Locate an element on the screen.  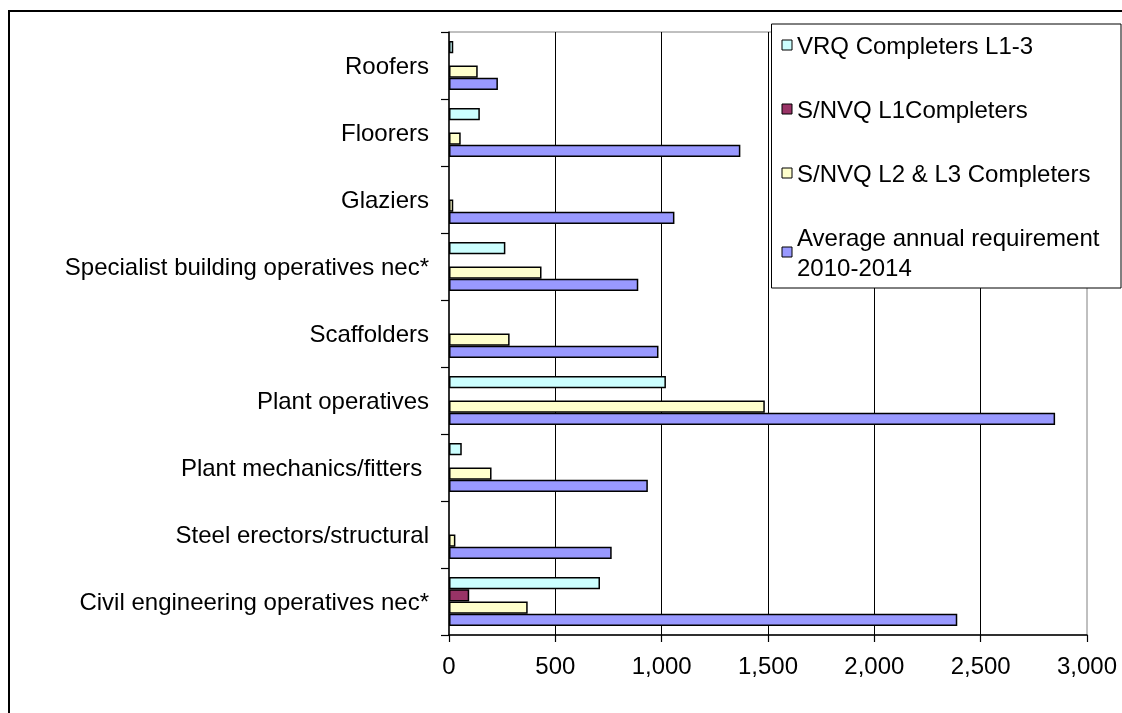
y-tick-label: Plant operatives is located at coordinates (342, 400).